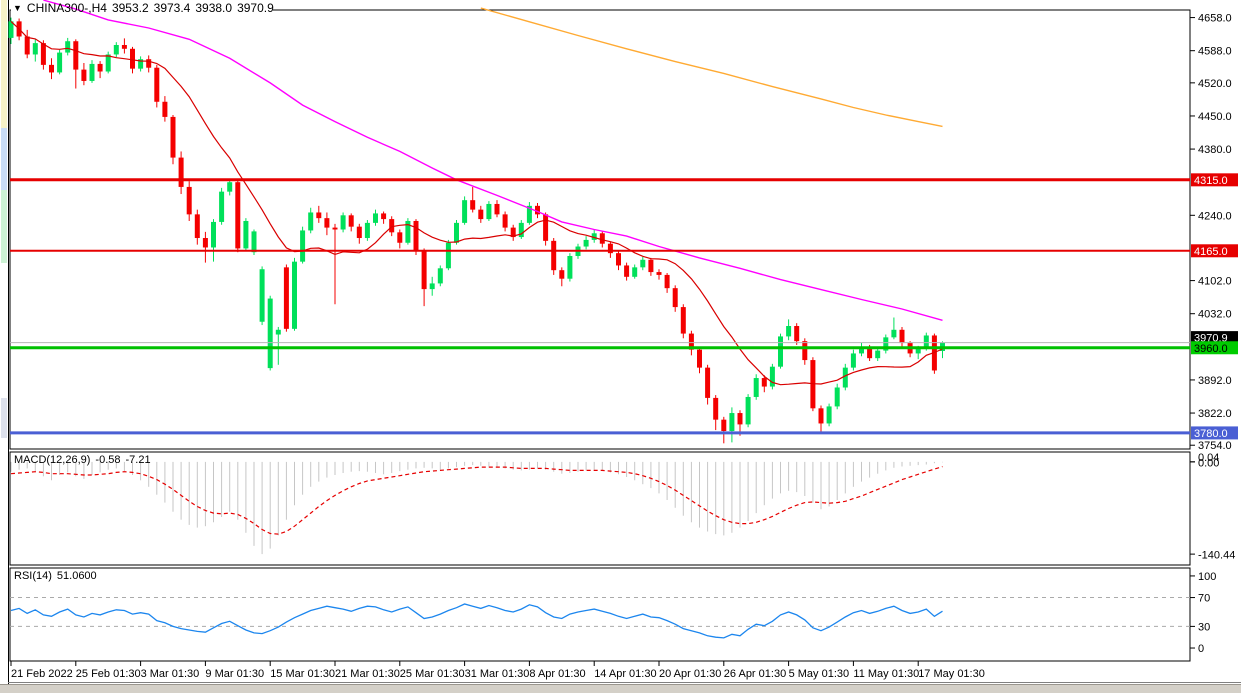  I want to click on time-axis, so click(600, 672).